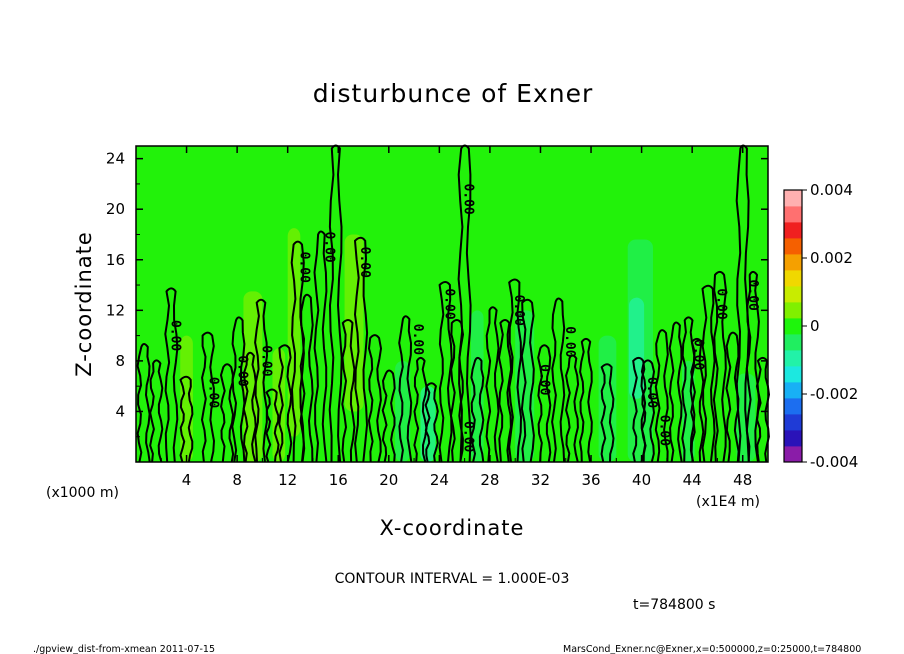 Image resolution: width=904 pixels, height=654 pixels. I want to click on x-tick-label-3: 16, so click(338, 480).